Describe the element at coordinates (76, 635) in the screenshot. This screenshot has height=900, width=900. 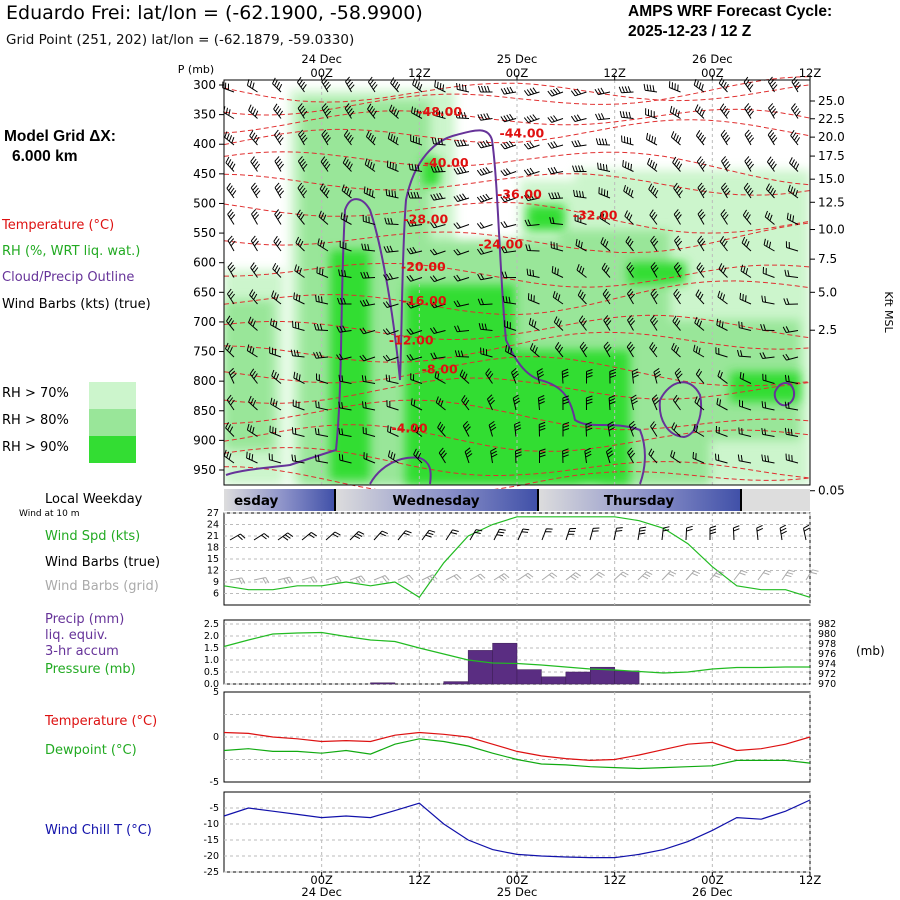
I see `precip-liq-label: liq. equiv.` at that location.